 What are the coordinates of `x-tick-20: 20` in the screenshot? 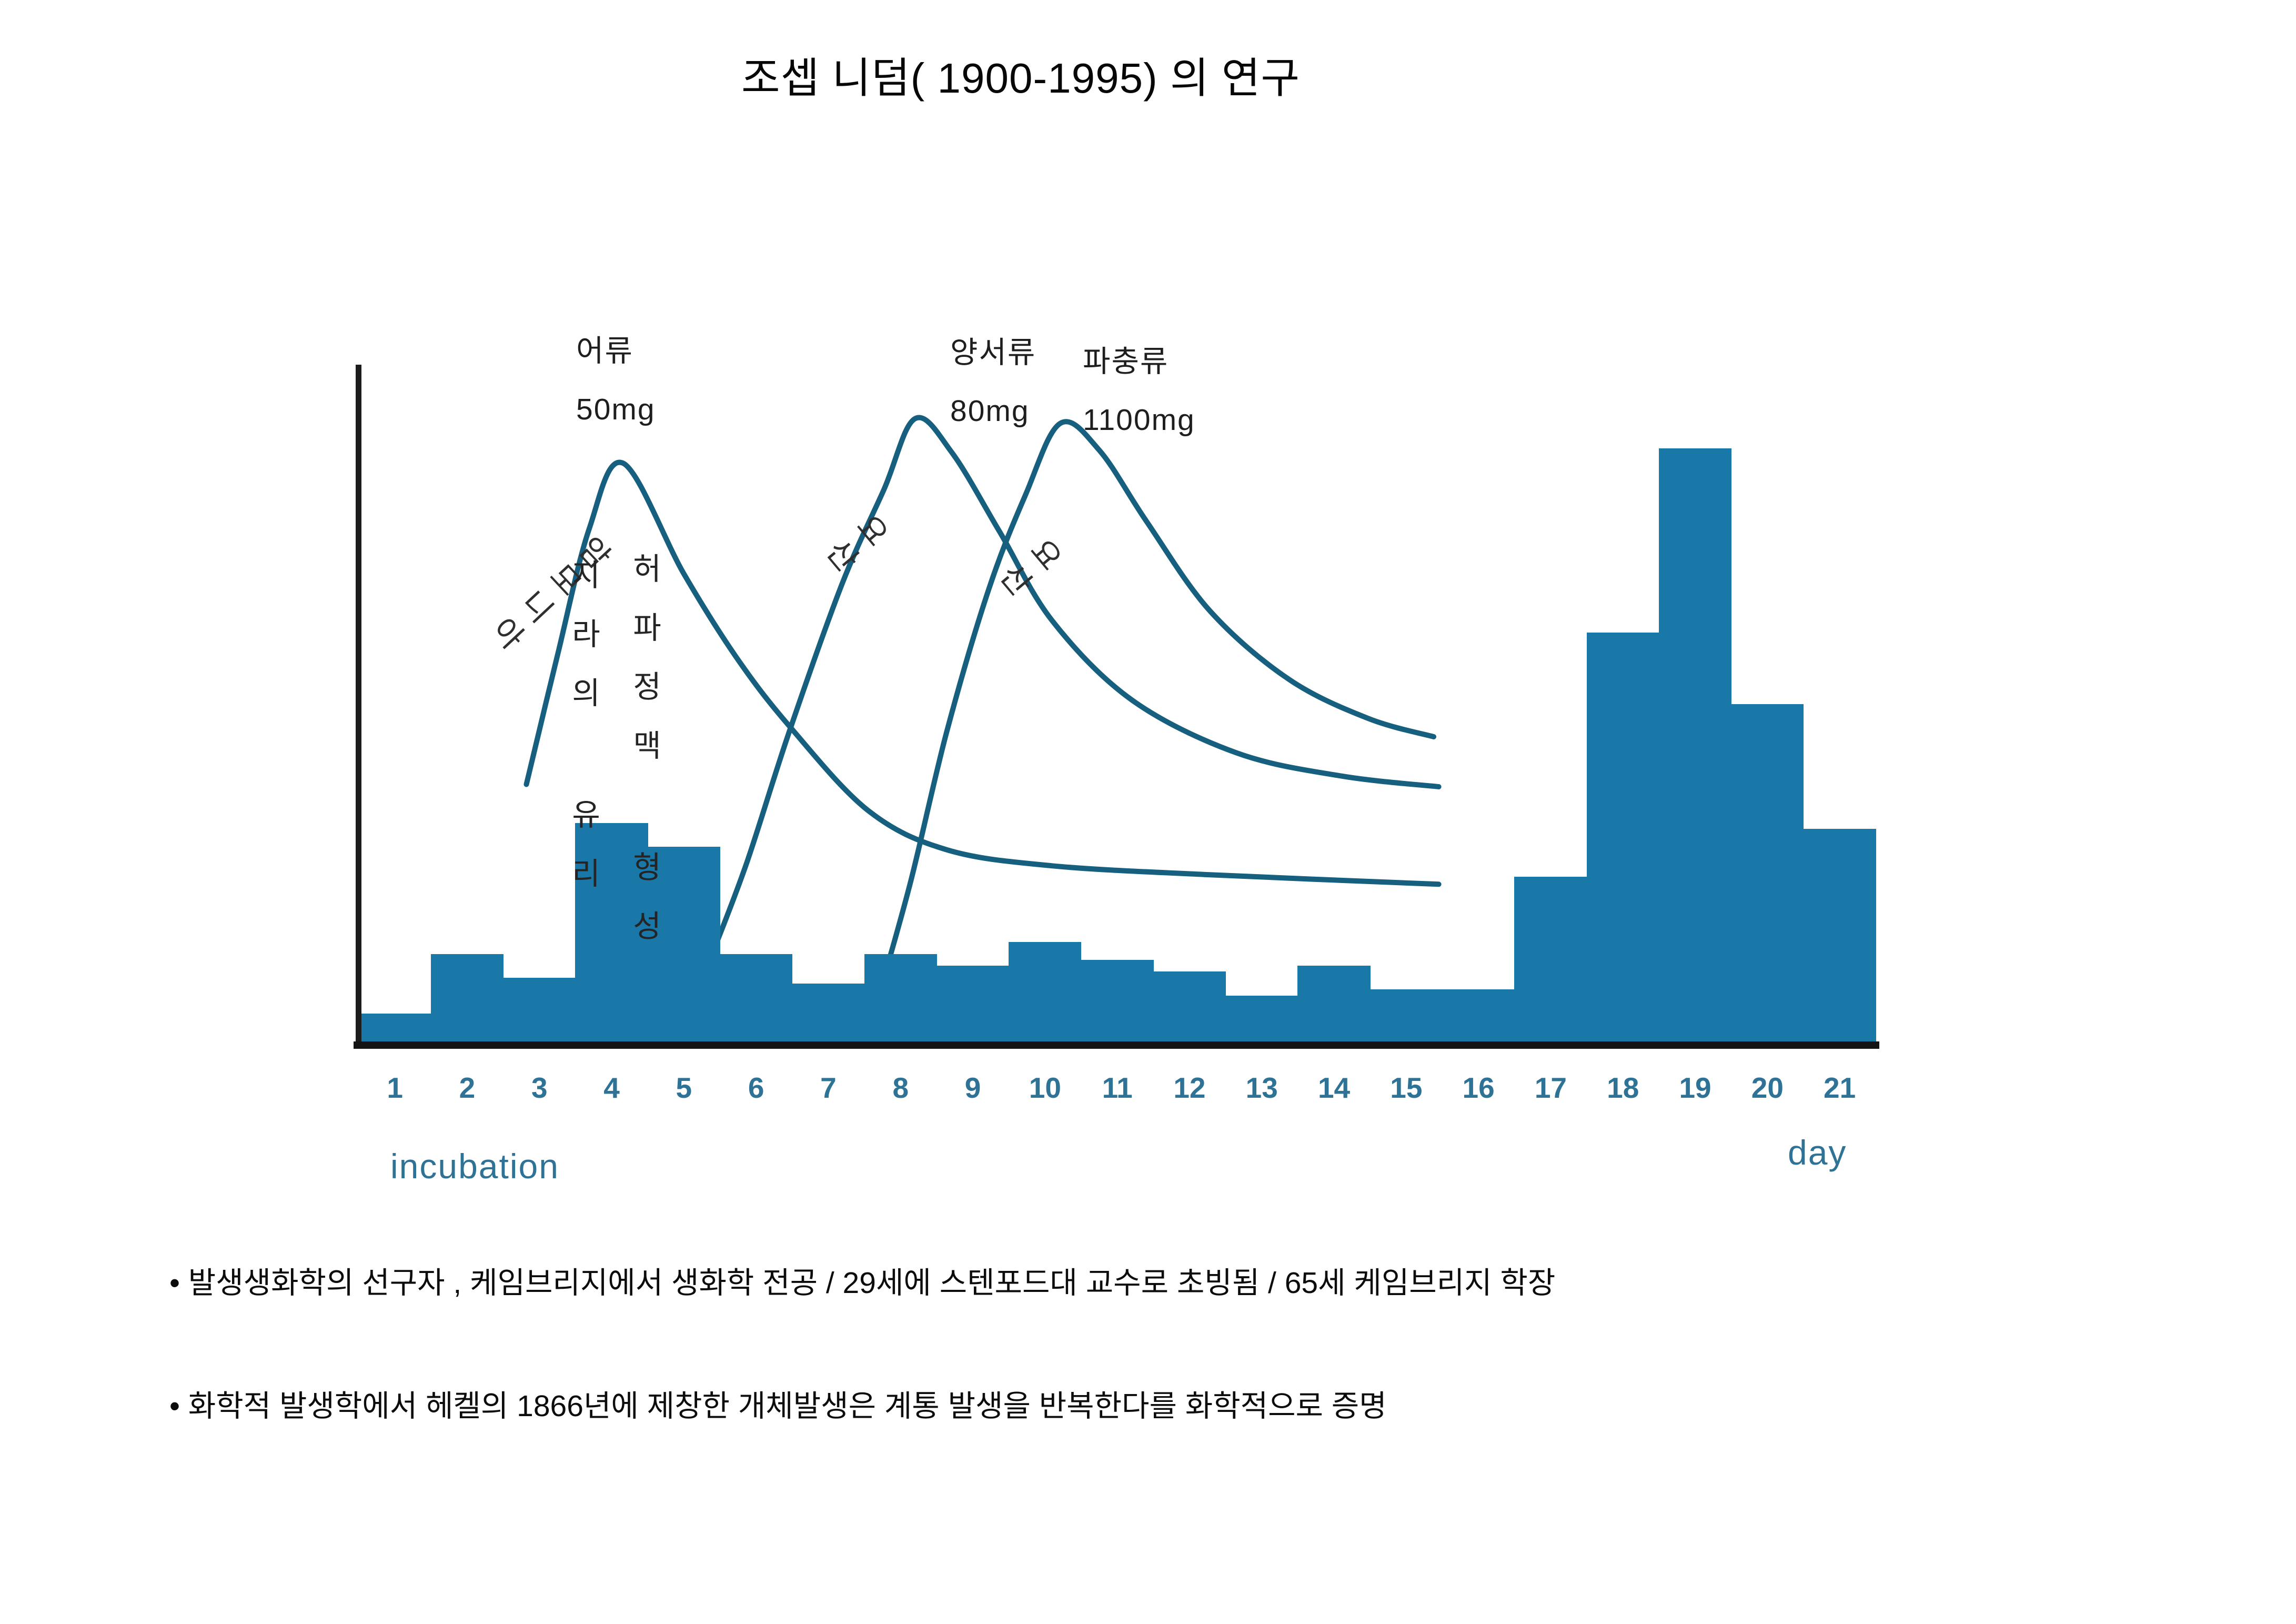 It's located at (1767, 1088).